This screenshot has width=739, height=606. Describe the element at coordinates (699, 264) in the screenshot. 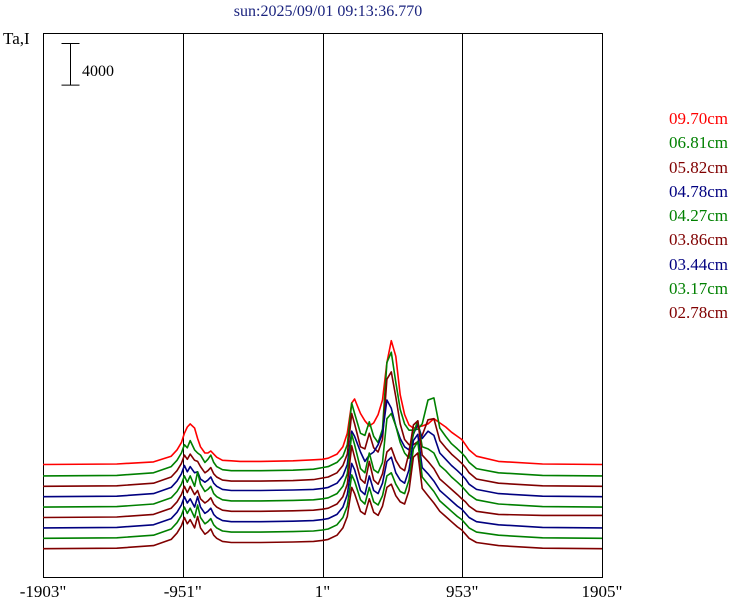

I see `legend-entry: 03.44cm` at that location.